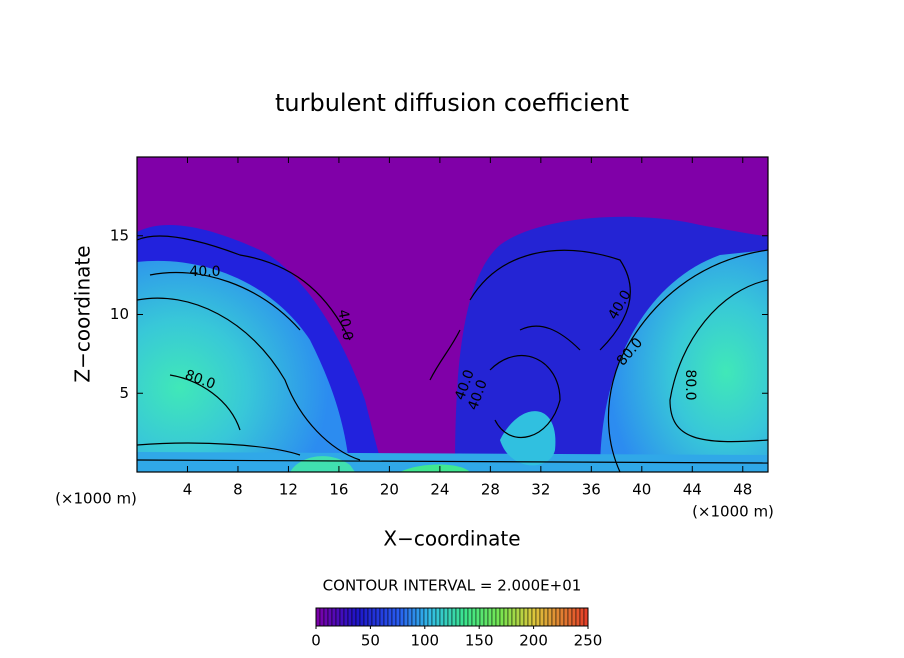  What do you see at coordinates (124, 393) in the screenshot?
I see `y-tick-label: 5` at bounding box center [124, 393].